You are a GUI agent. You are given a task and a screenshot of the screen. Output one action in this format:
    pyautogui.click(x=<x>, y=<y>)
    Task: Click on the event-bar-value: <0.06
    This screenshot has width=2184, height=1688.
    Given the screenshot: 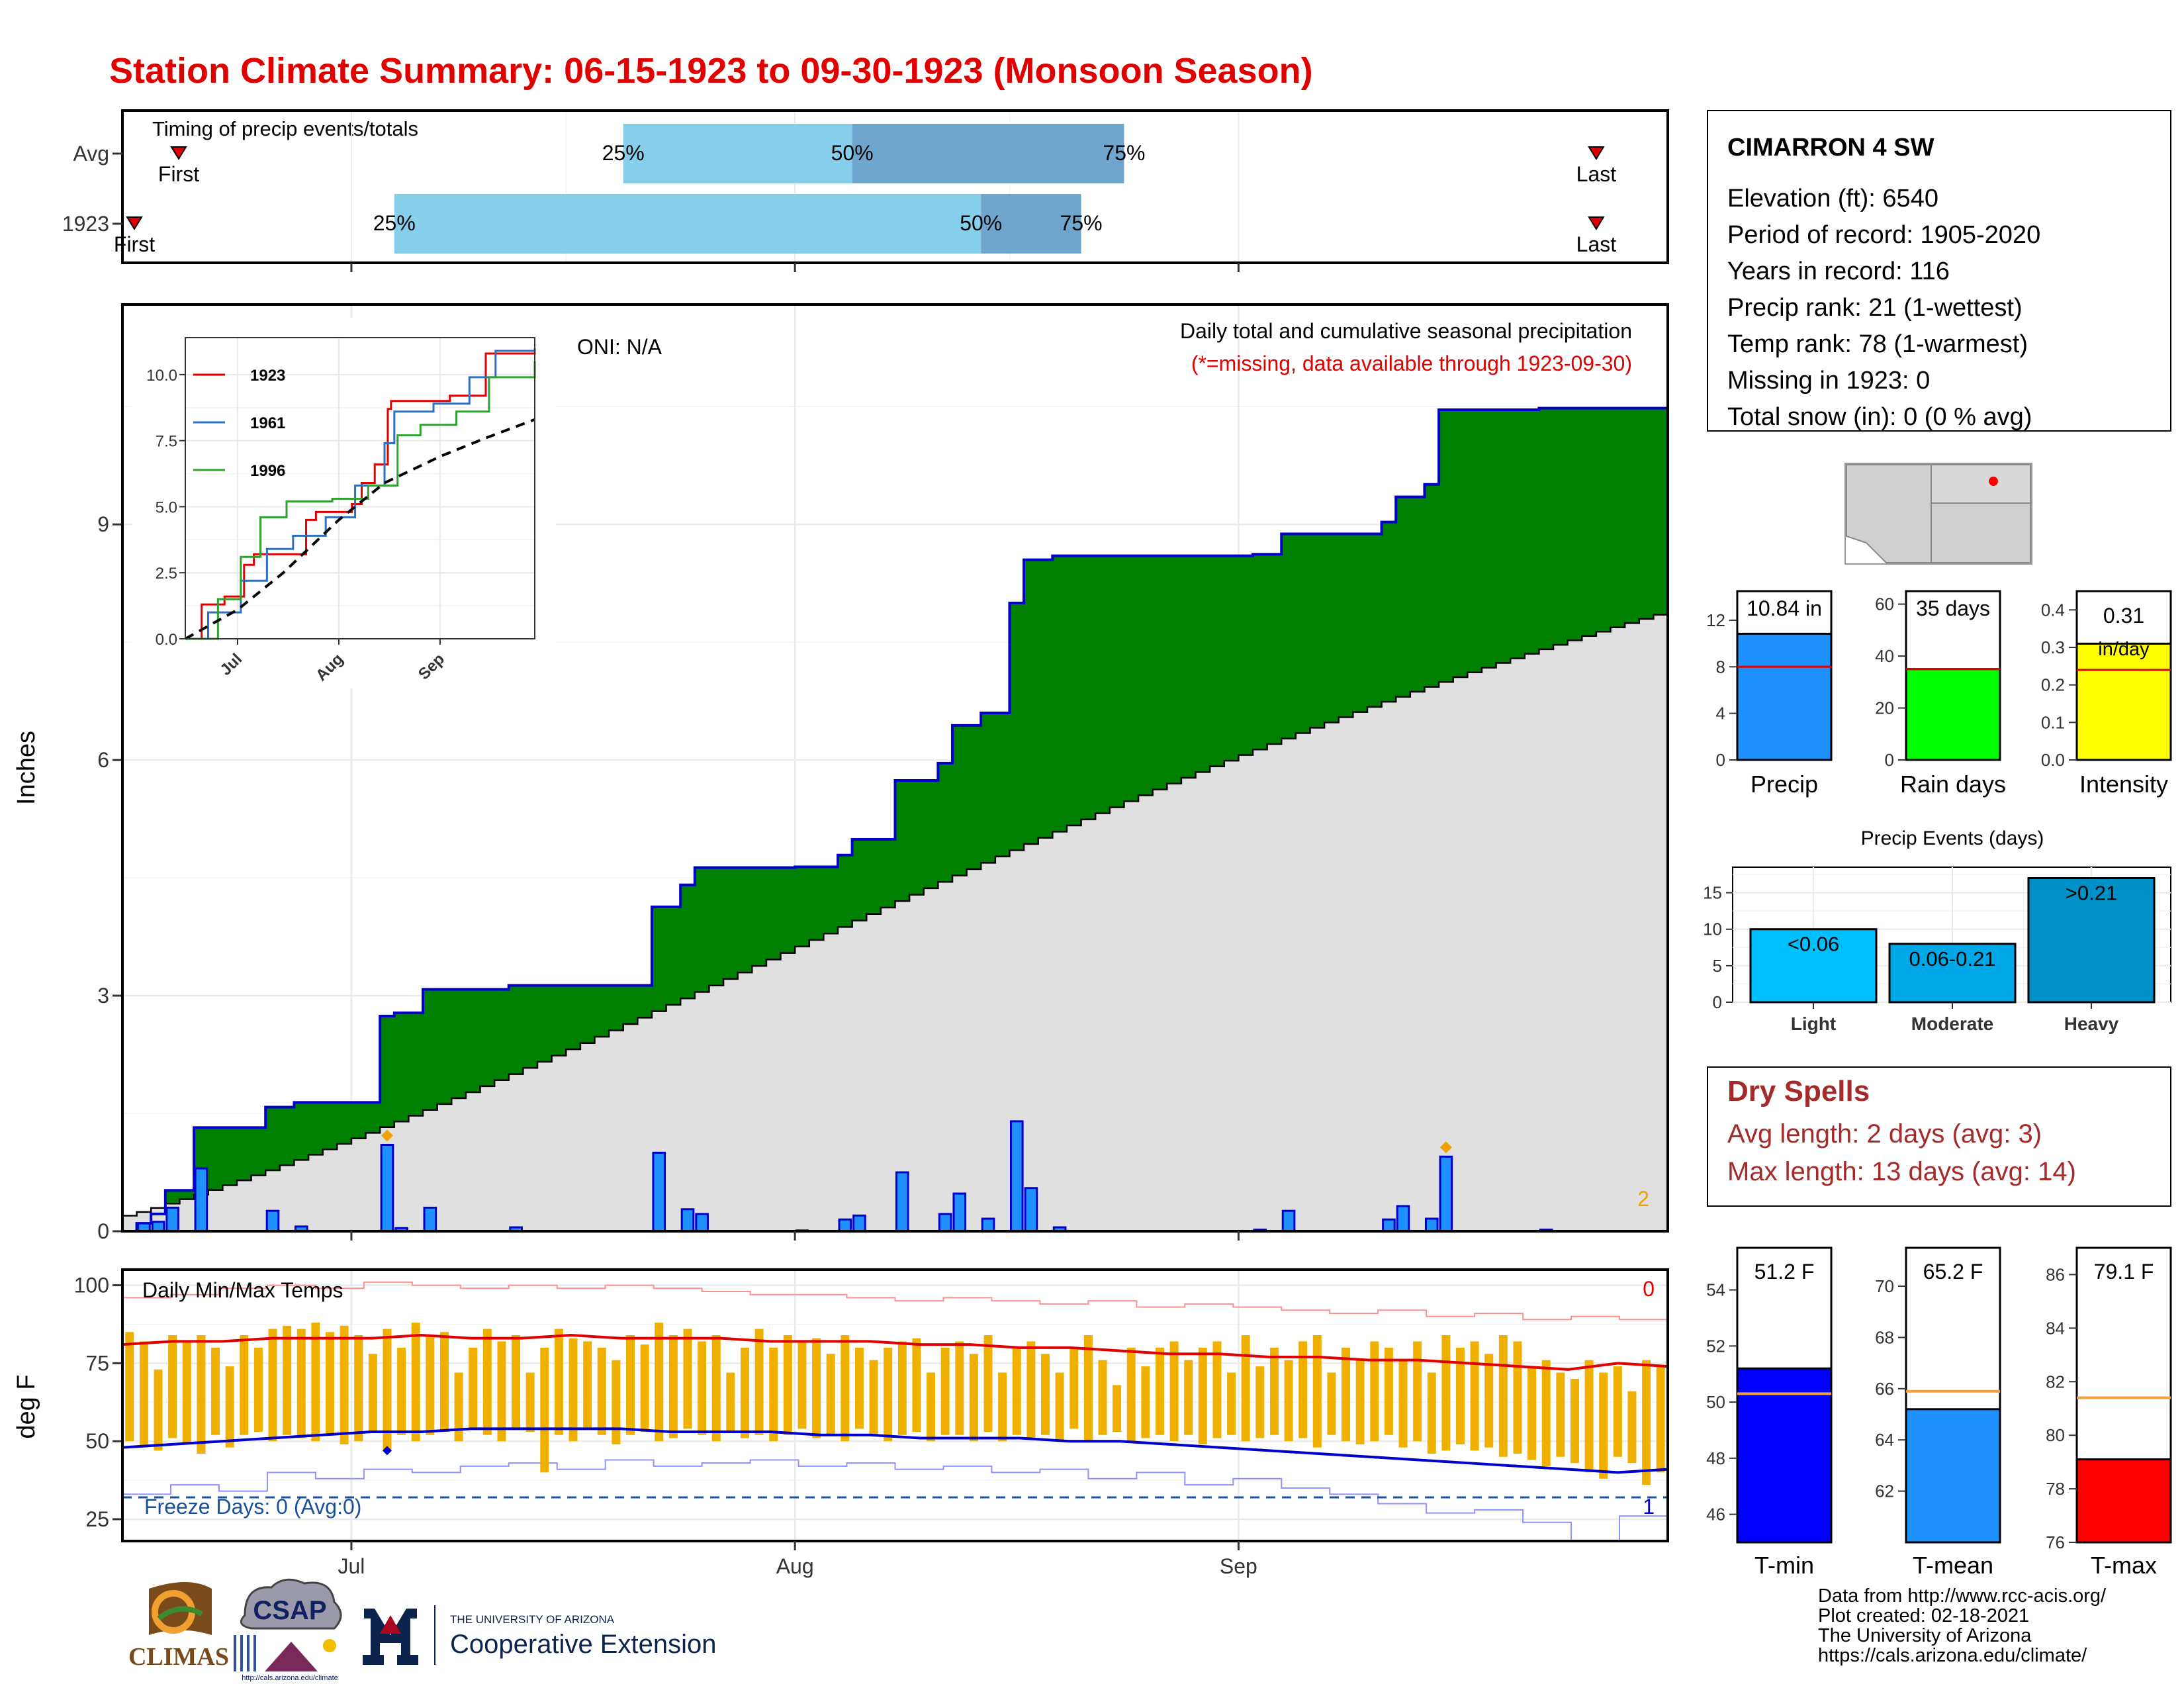 What is the action you would take?
    pyautogui.click(x=1814, y=944)
    